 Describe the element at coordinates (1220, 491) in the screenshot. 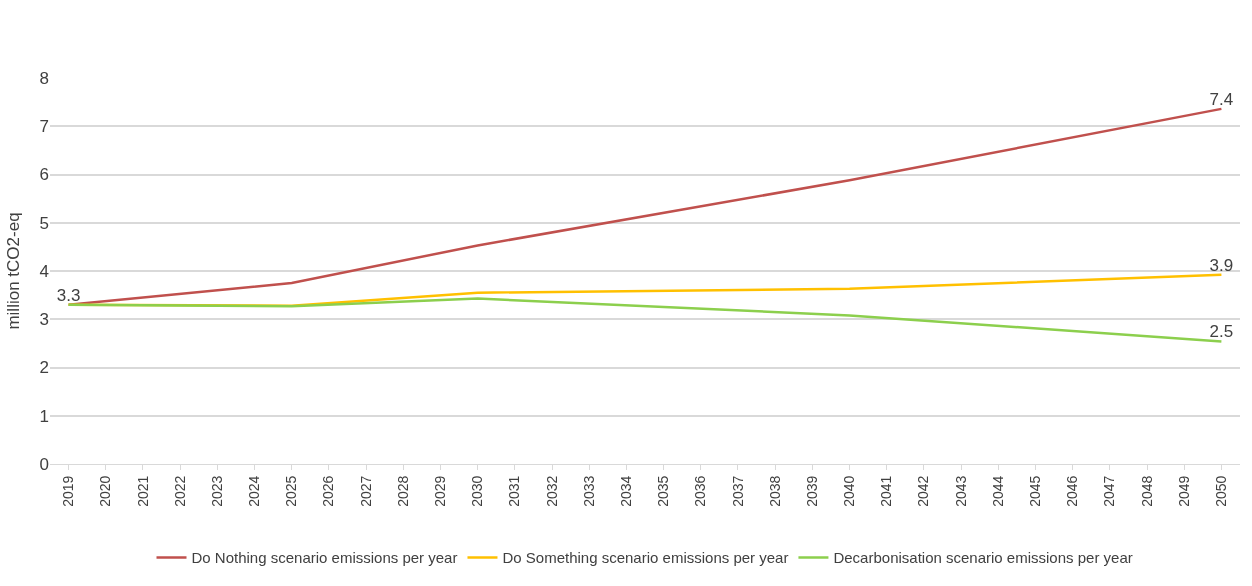

I see `x-tick-label: 2050` at that location.